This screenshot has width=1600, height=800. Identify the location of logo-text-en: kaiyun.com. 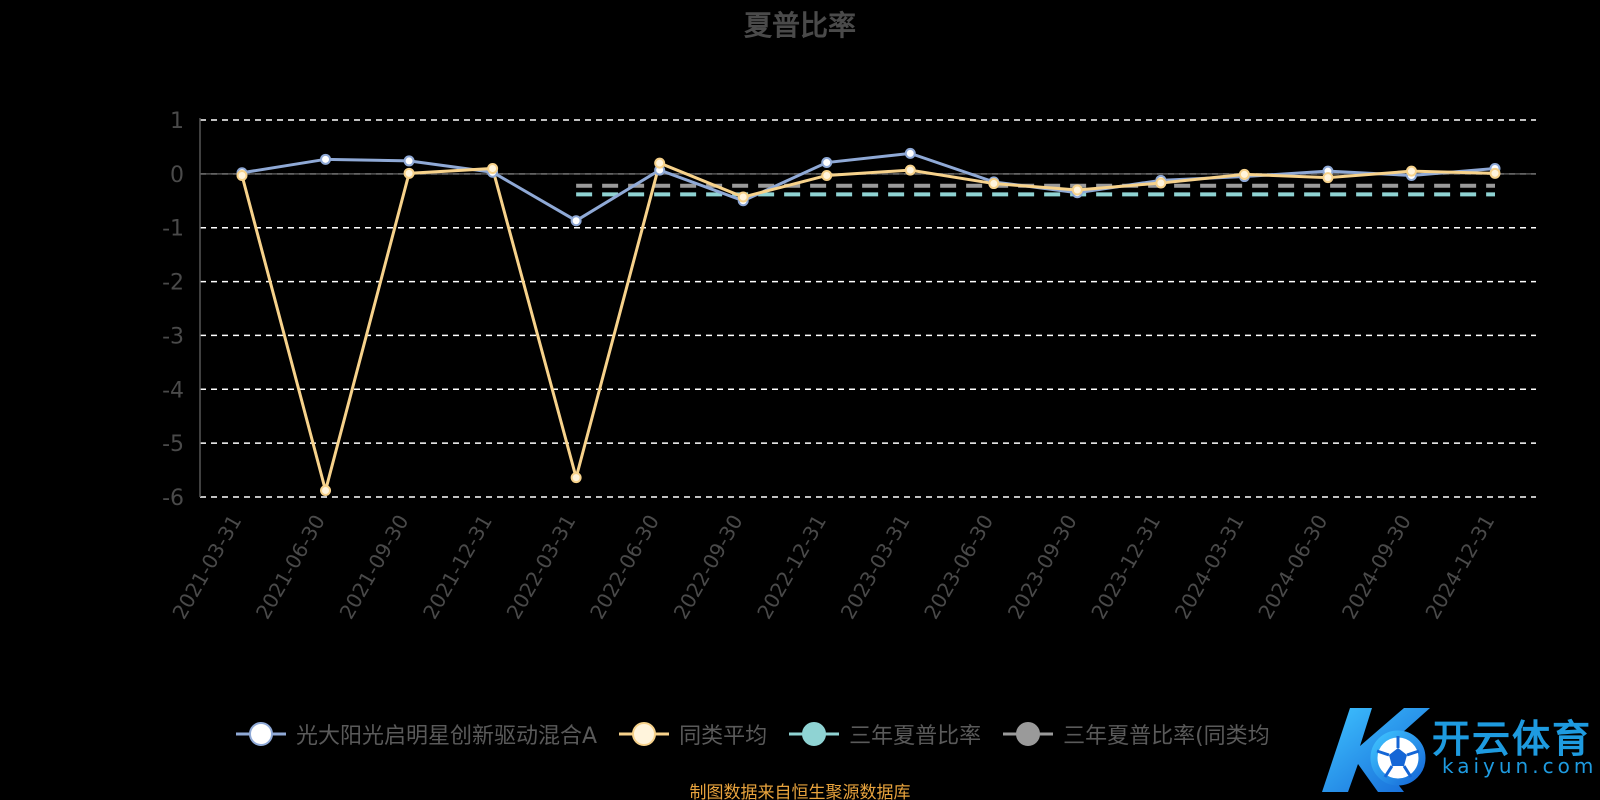
(1520, 766).